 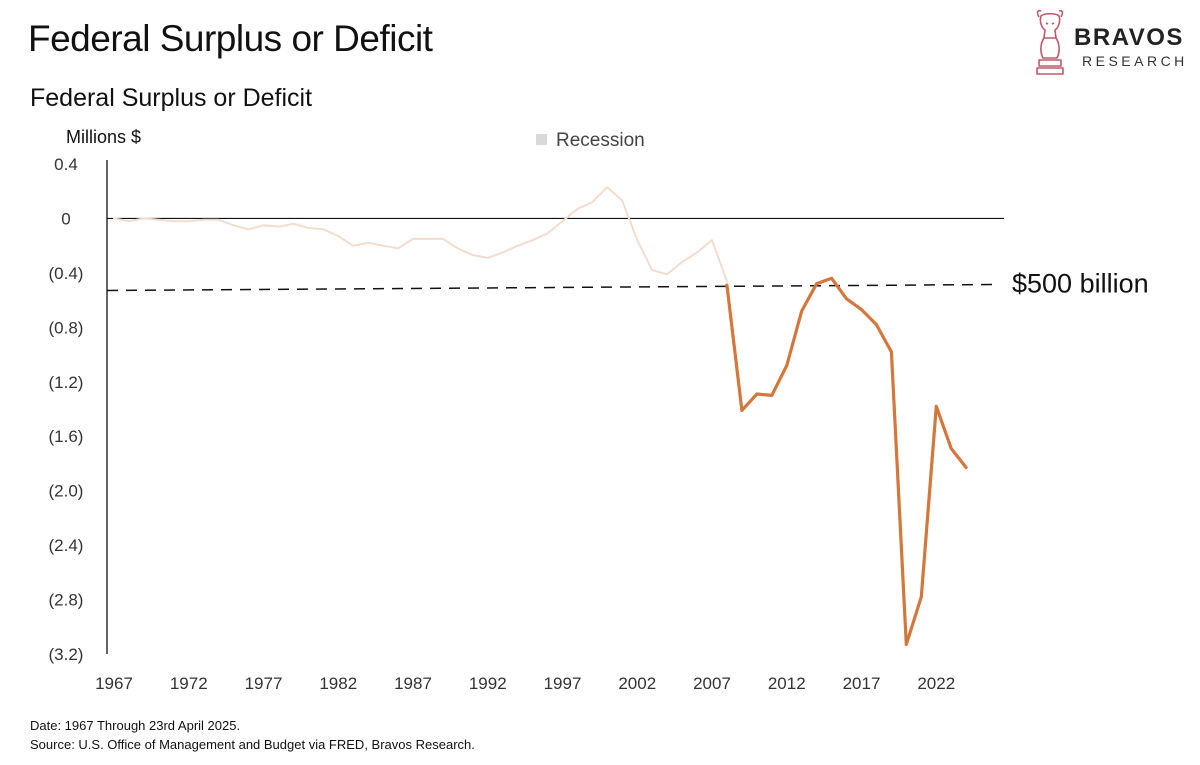 What do you see at coordinates (600, 140) in the screenshot?
I see `legend-label-recession: Recession` at bounding box center [600, 140].